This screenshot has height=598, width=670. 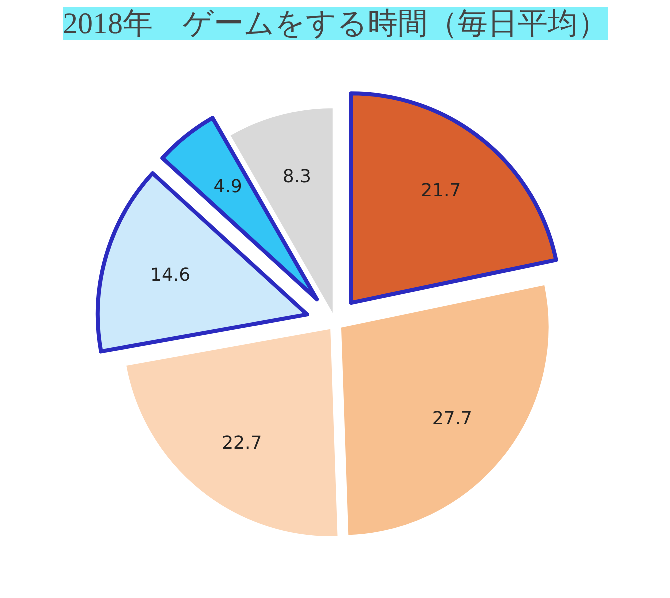 I want to click on data-label: 21.7, so click(x=441, y=191).